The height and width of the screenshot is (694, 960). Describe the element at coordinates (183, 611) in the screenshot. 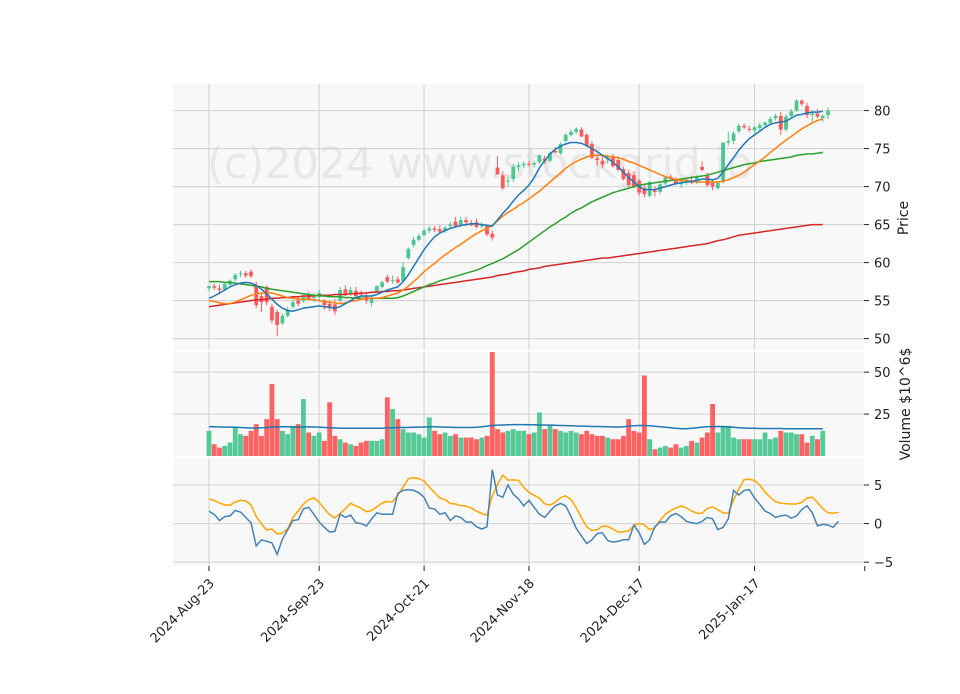

I see `x-tick-label: 2024-Aug-23` at that location.